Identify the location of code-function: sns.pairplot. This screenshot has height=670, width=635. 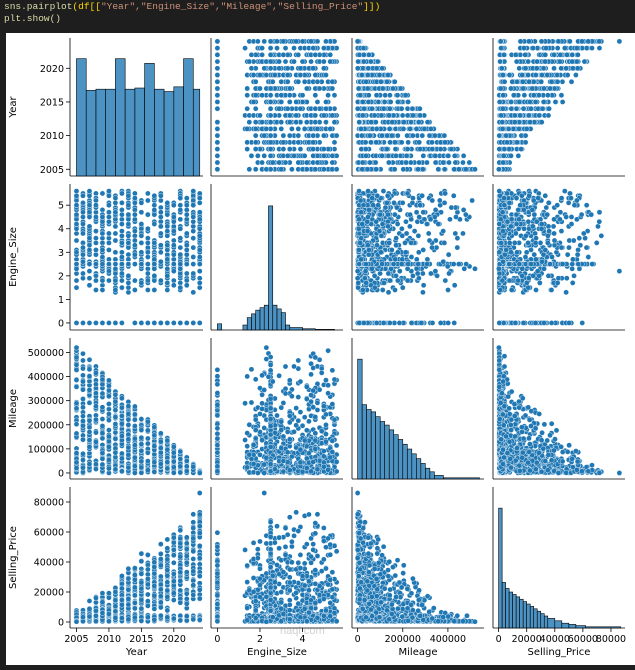
(38, 6).